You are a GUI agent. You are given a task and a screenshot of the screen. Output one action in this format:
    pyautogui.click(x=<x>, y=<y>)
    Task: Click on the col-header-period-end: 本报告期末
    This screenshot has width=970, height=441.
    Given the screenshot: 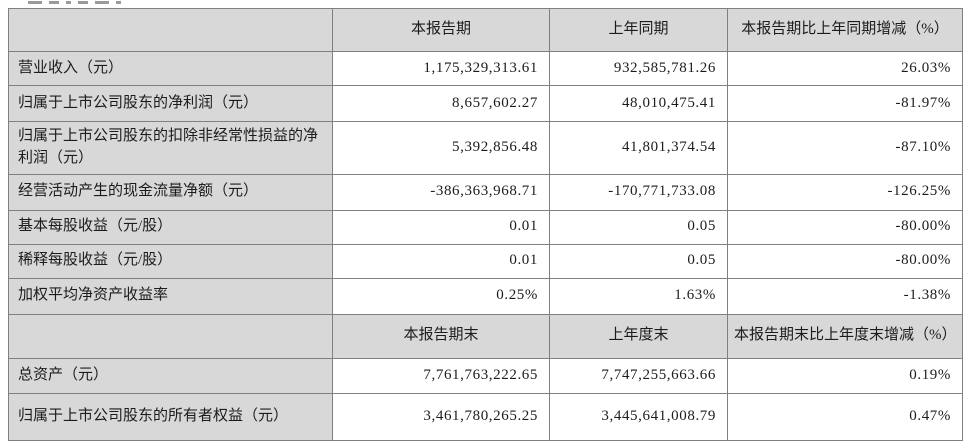 What is the action you would take?
    pyautogui.click(x=441, y=336)
    